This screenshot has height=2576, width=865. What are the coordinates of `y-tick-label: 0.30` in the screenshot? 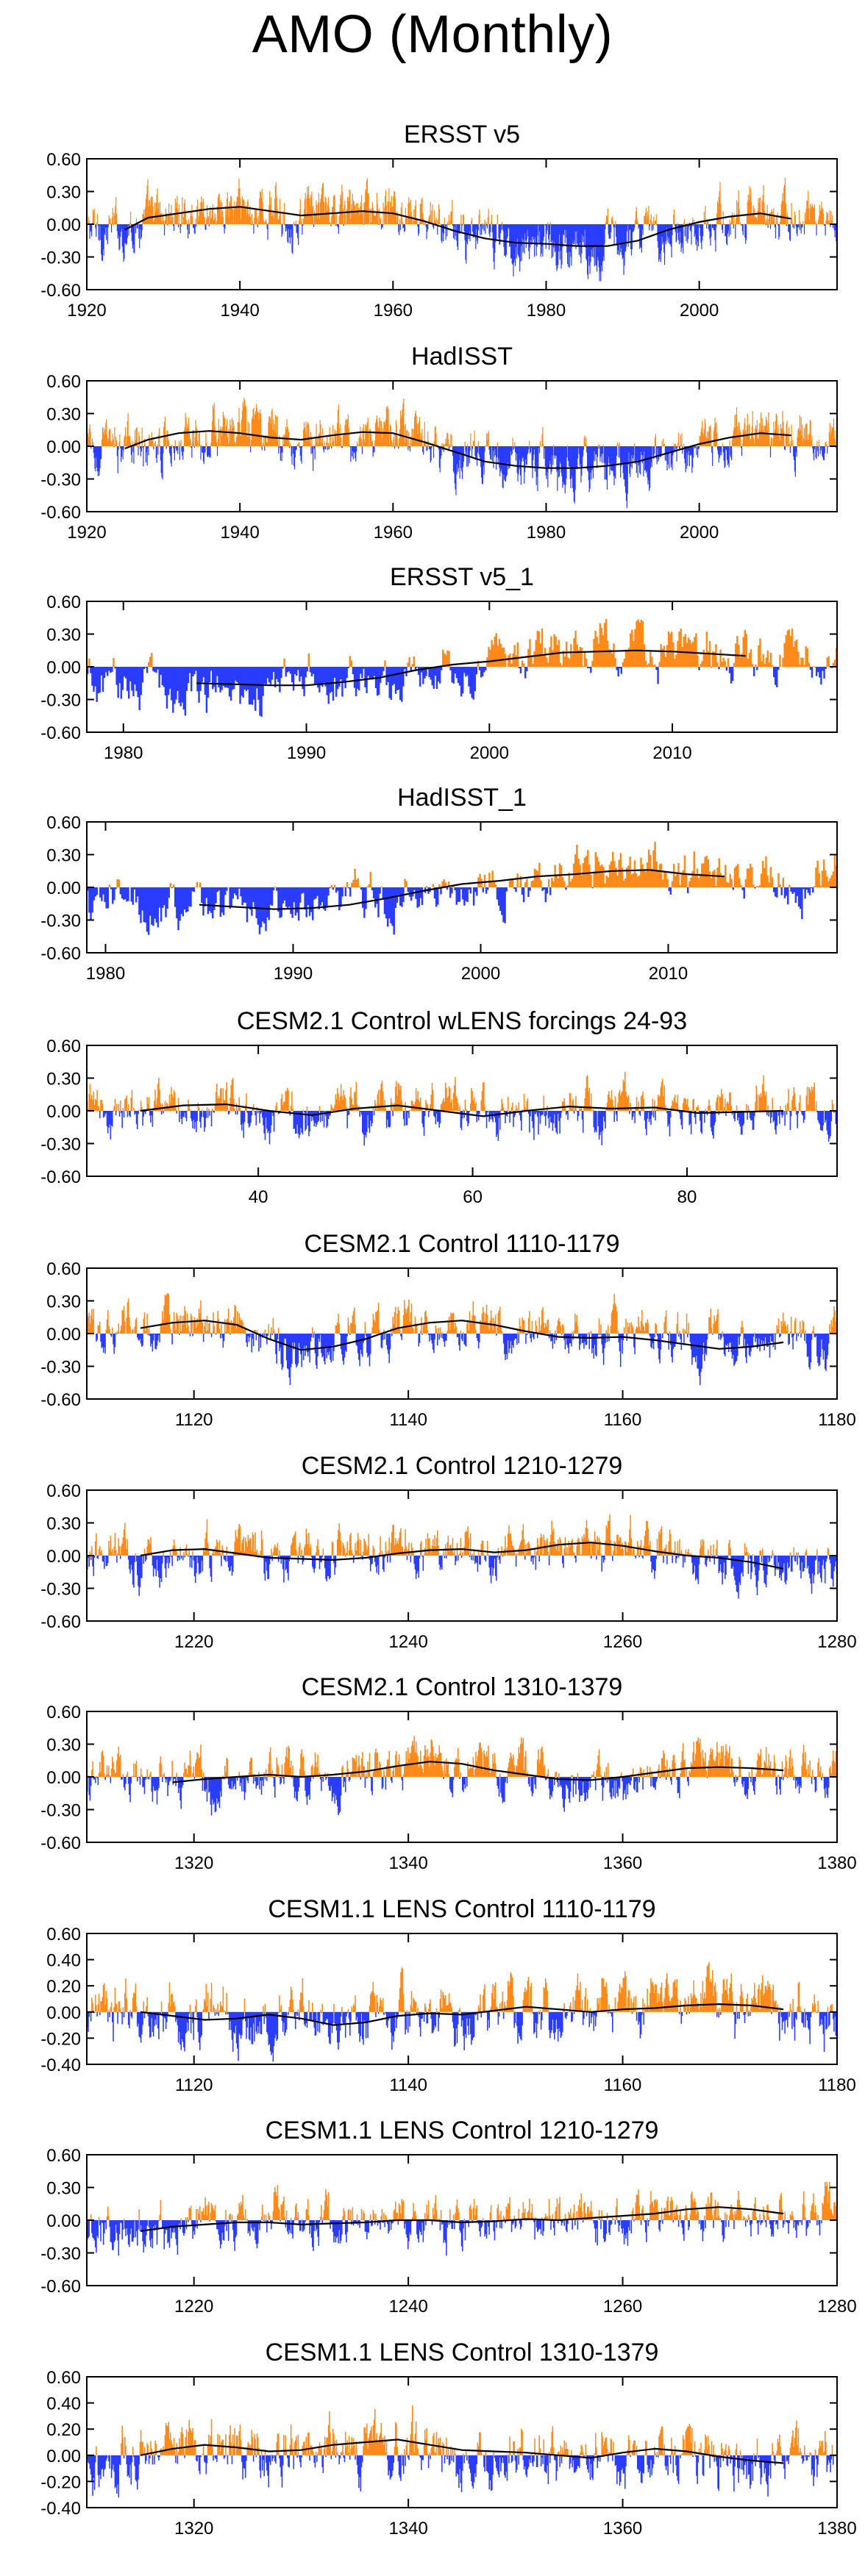 It's located at (63, 1080).